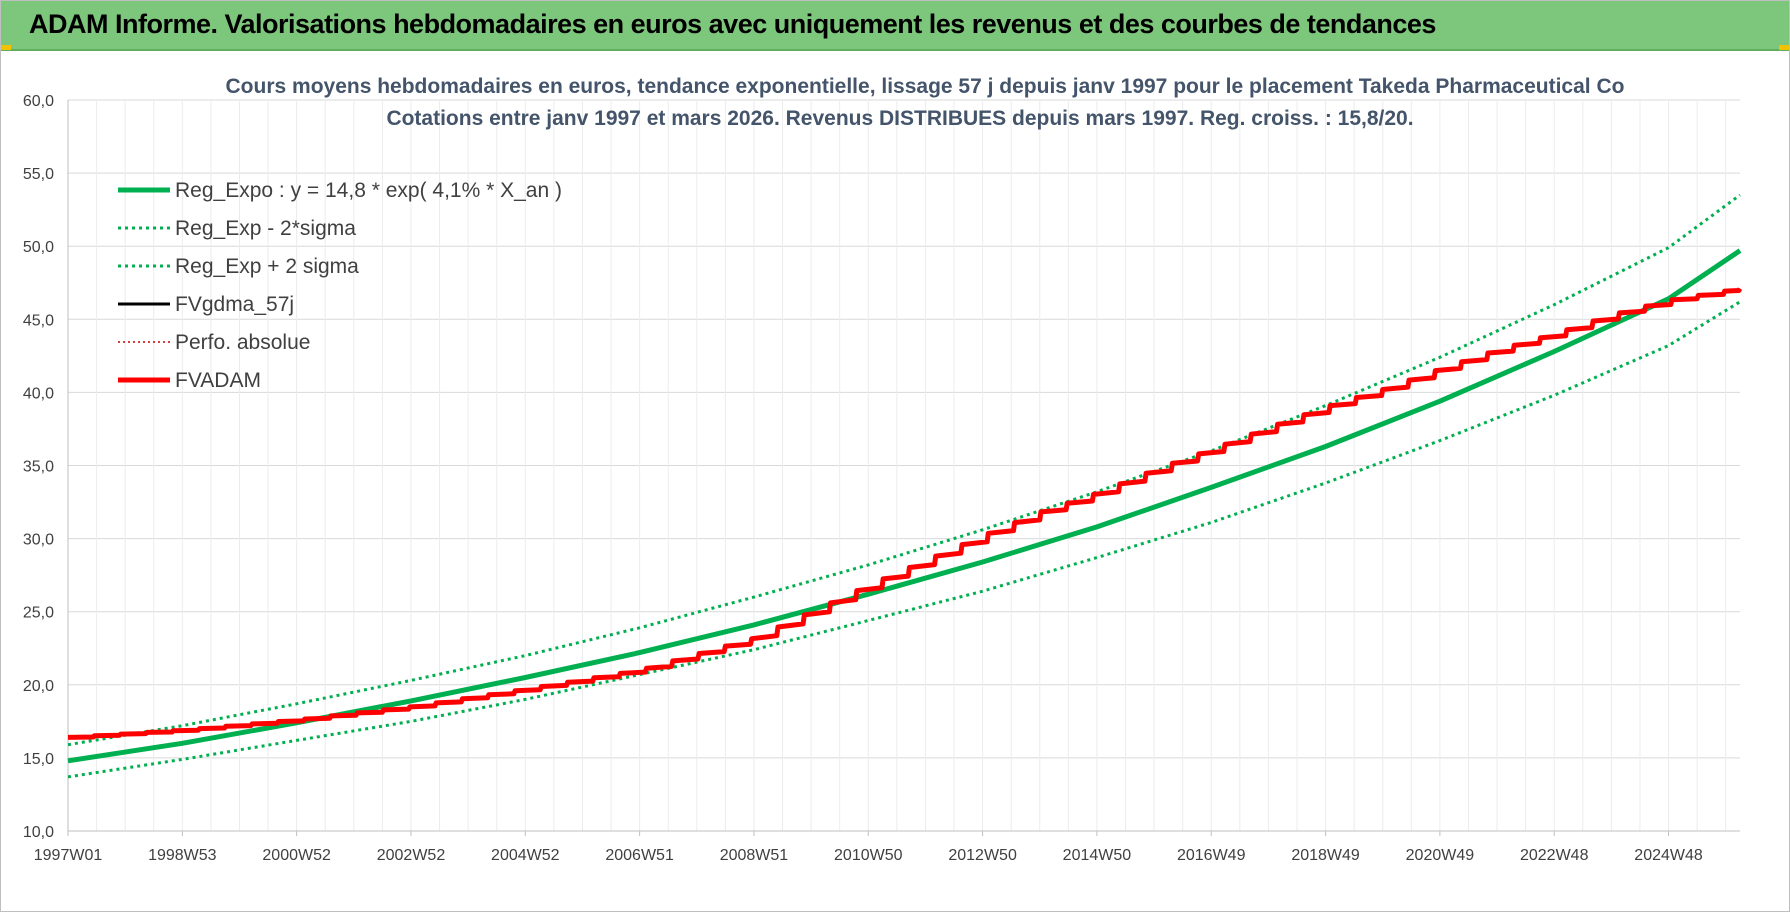  What do you see at coordinates (68, 855) in the screenshot?
I see `x-tick-label: 1997W01` at bounding box center [68, 855].